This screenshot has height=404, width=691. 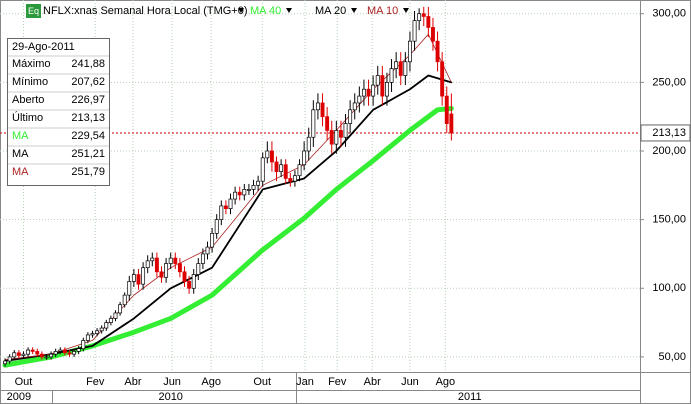 What do you see at coordinates (170, 397) in the screenshot?
I see `year-label: 2010` at bounding box center [170, 397].